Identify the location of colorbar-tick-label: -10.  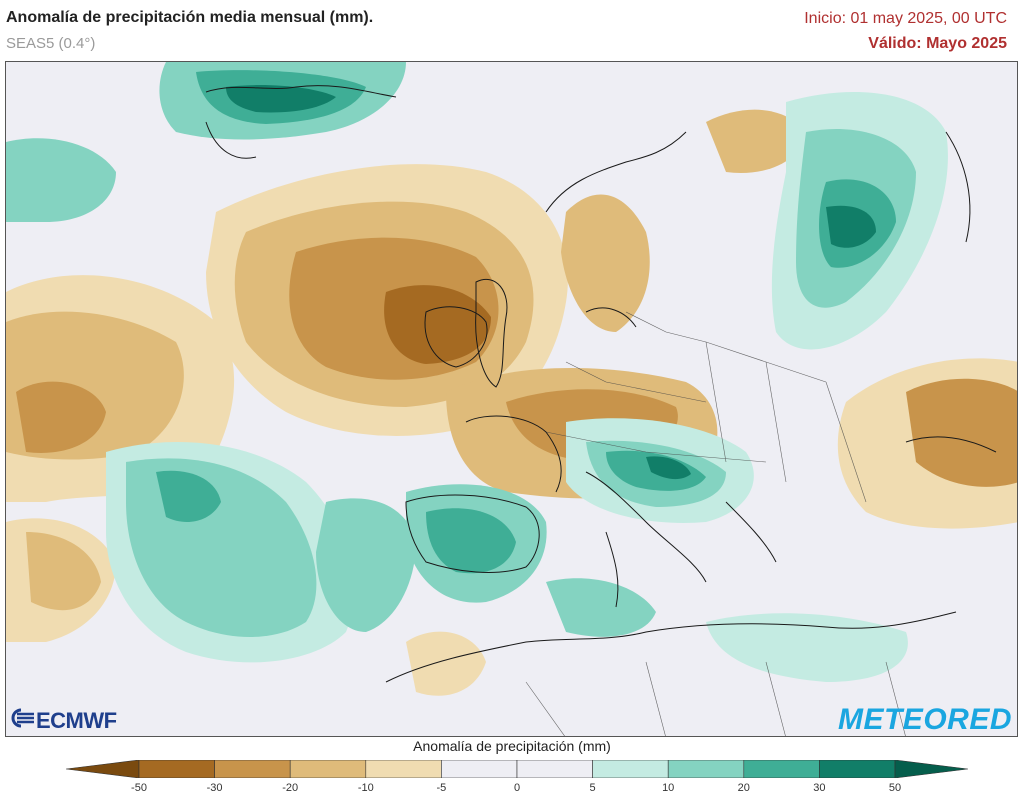
(365, 788).